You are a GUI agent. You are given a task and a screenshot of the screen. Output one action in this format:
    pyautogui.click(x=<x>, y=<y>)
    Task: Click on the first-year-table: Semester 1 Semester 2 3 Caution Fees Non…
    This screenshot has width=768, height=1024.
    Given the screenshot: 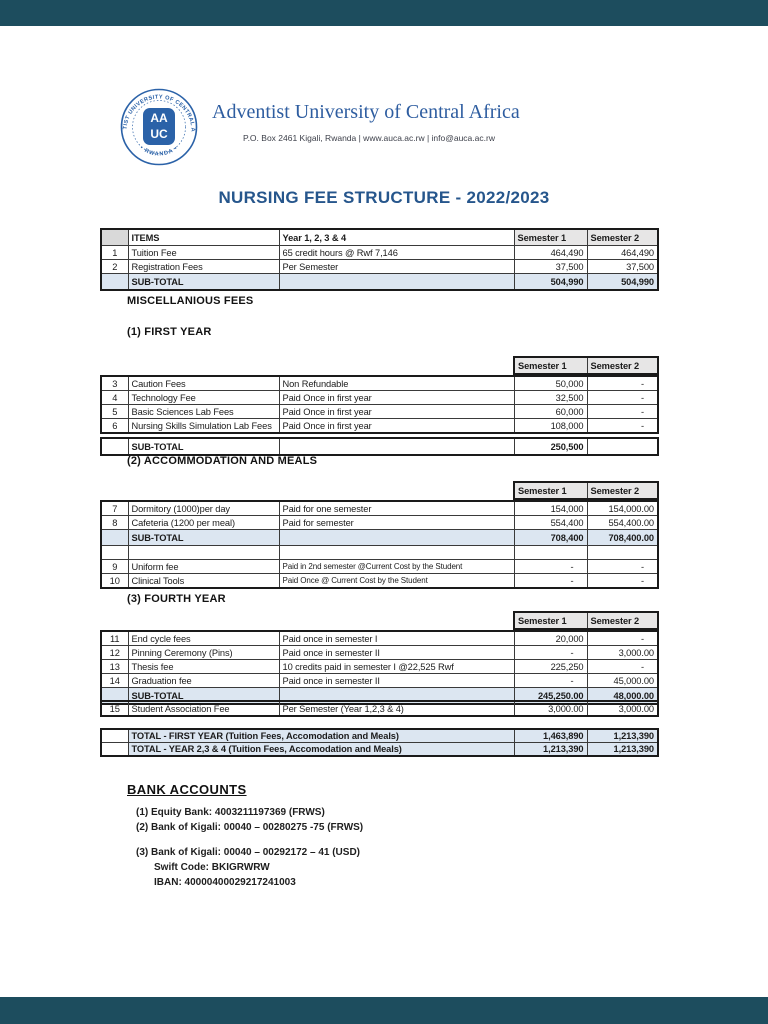 What is the action you would take?
    pyautogui.click(x=379, y=406)
    